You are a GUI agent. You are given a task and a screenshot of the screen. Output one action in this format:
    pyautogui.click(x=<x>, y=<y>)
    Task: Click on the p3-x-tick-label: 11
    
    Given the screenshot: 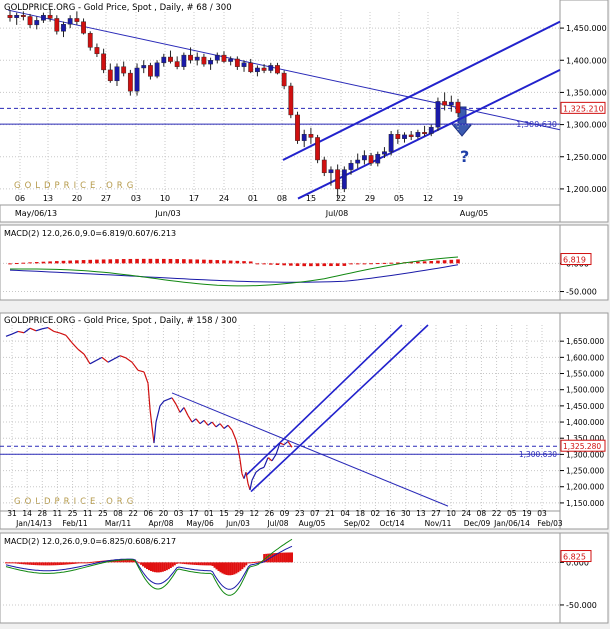 What is the action you would take?
    pyautogui.click(x=88, y=513)
    